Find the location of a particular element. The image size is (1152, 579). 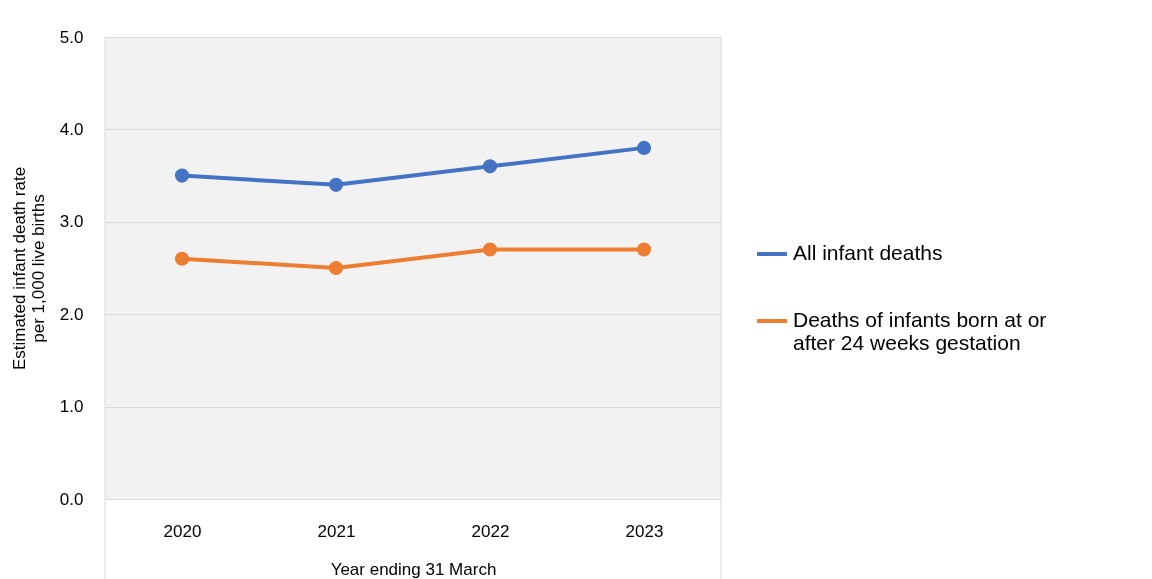

x-tick-label: 2021 is located at coordinates (336, 531).